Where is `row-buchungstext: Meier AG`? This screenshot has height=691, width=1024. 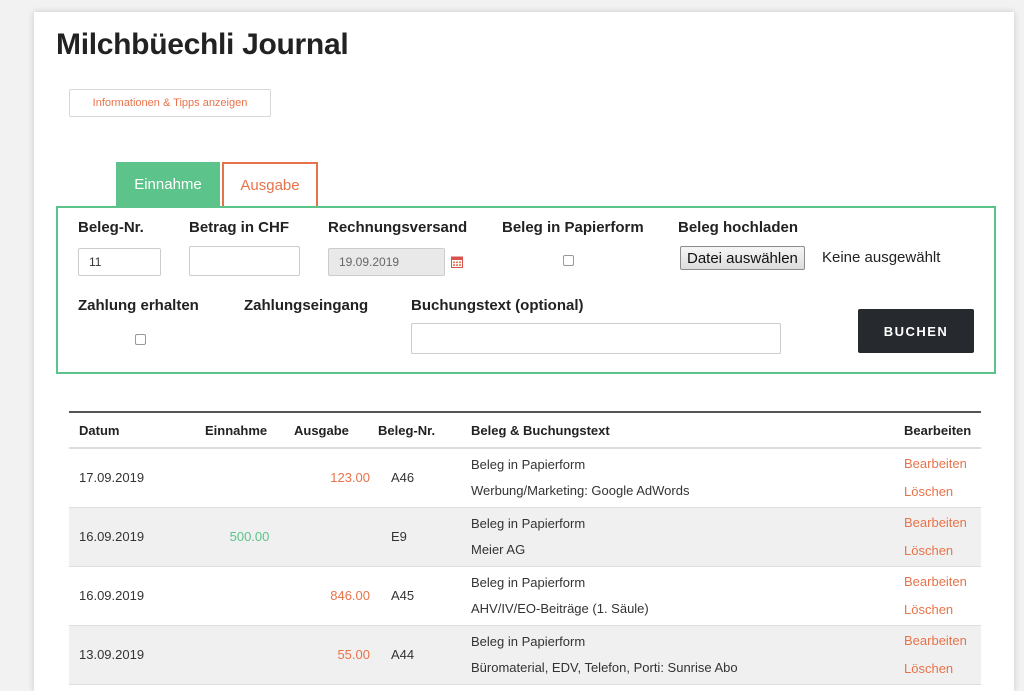
row-buchungstext: Meier AG is located at coordinates (498, 549).